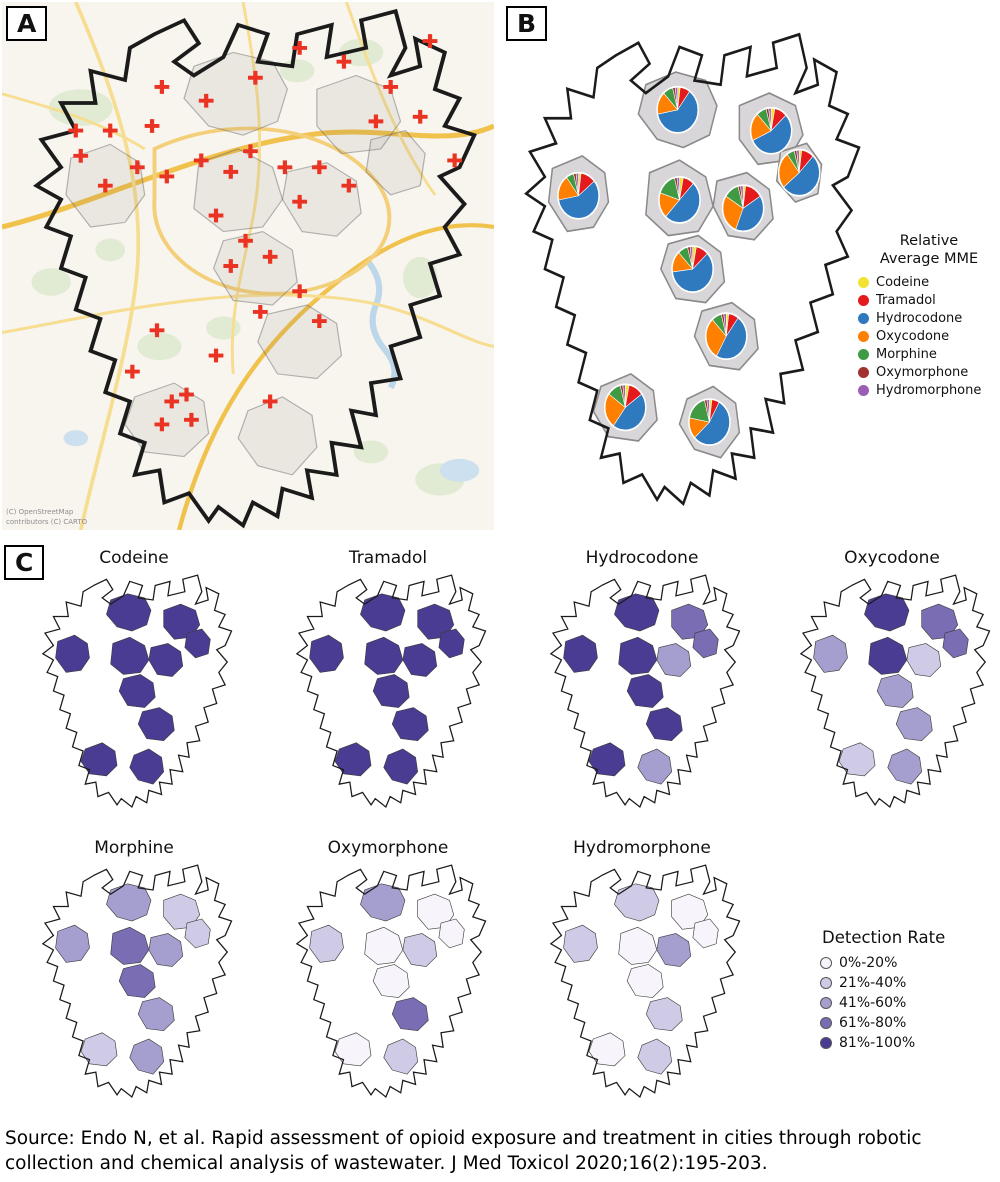 Image resolution: width=1000 pixels, height=1182 pixels. I want to click on legend-label: Hydrocodone, so click(919, 319).